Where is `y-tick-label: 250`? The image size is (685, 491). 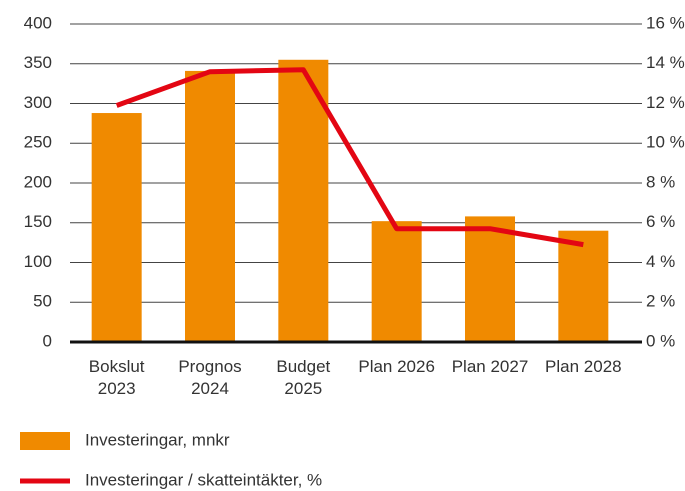 y-tick-label: 250 is located at coordinates (38, 142).